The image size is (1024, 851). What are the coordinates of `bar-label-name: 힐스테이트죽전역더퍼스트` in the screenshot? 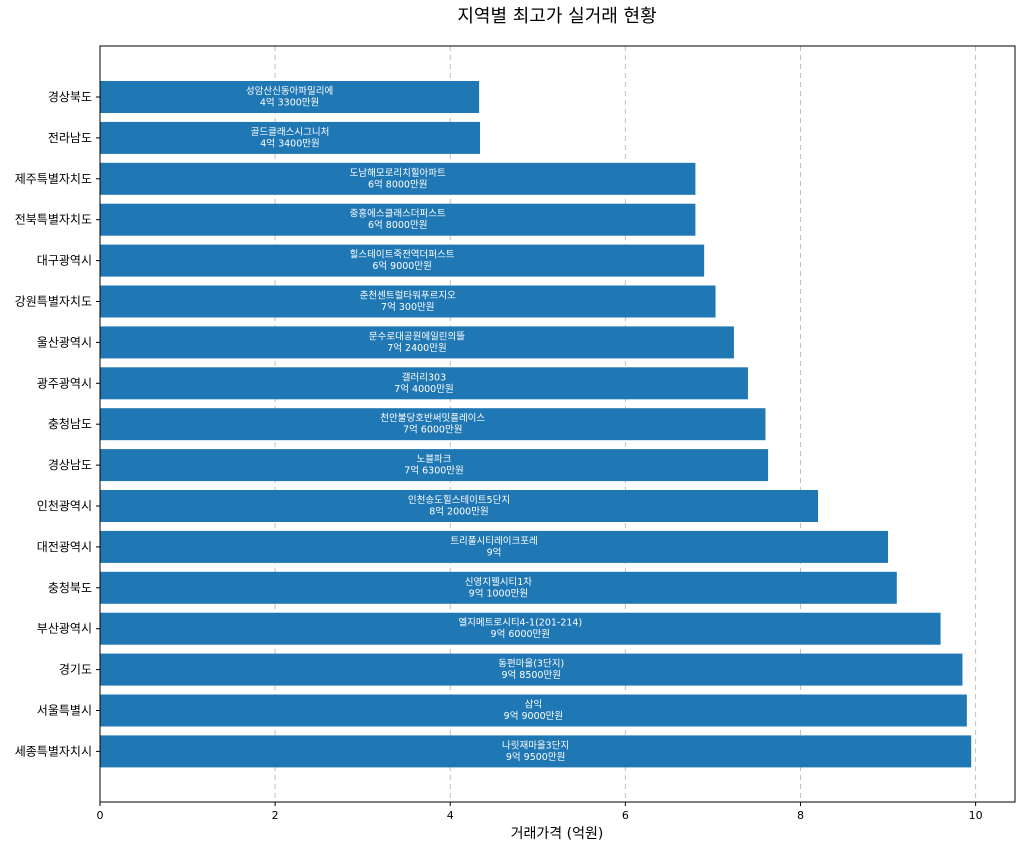 It's located at (402, 255).